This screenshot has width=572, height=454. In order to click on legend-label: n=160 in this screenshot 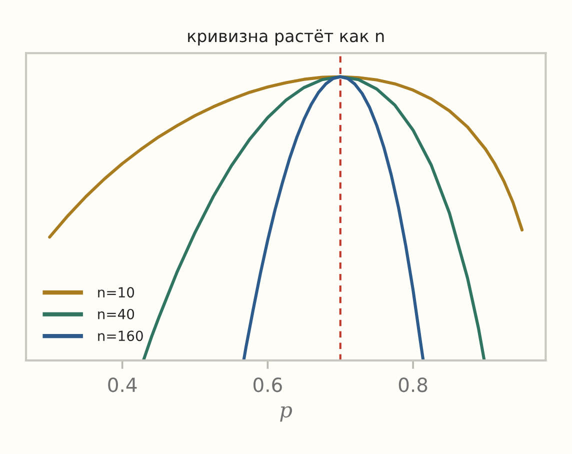, I will do `click(120, 336)`.